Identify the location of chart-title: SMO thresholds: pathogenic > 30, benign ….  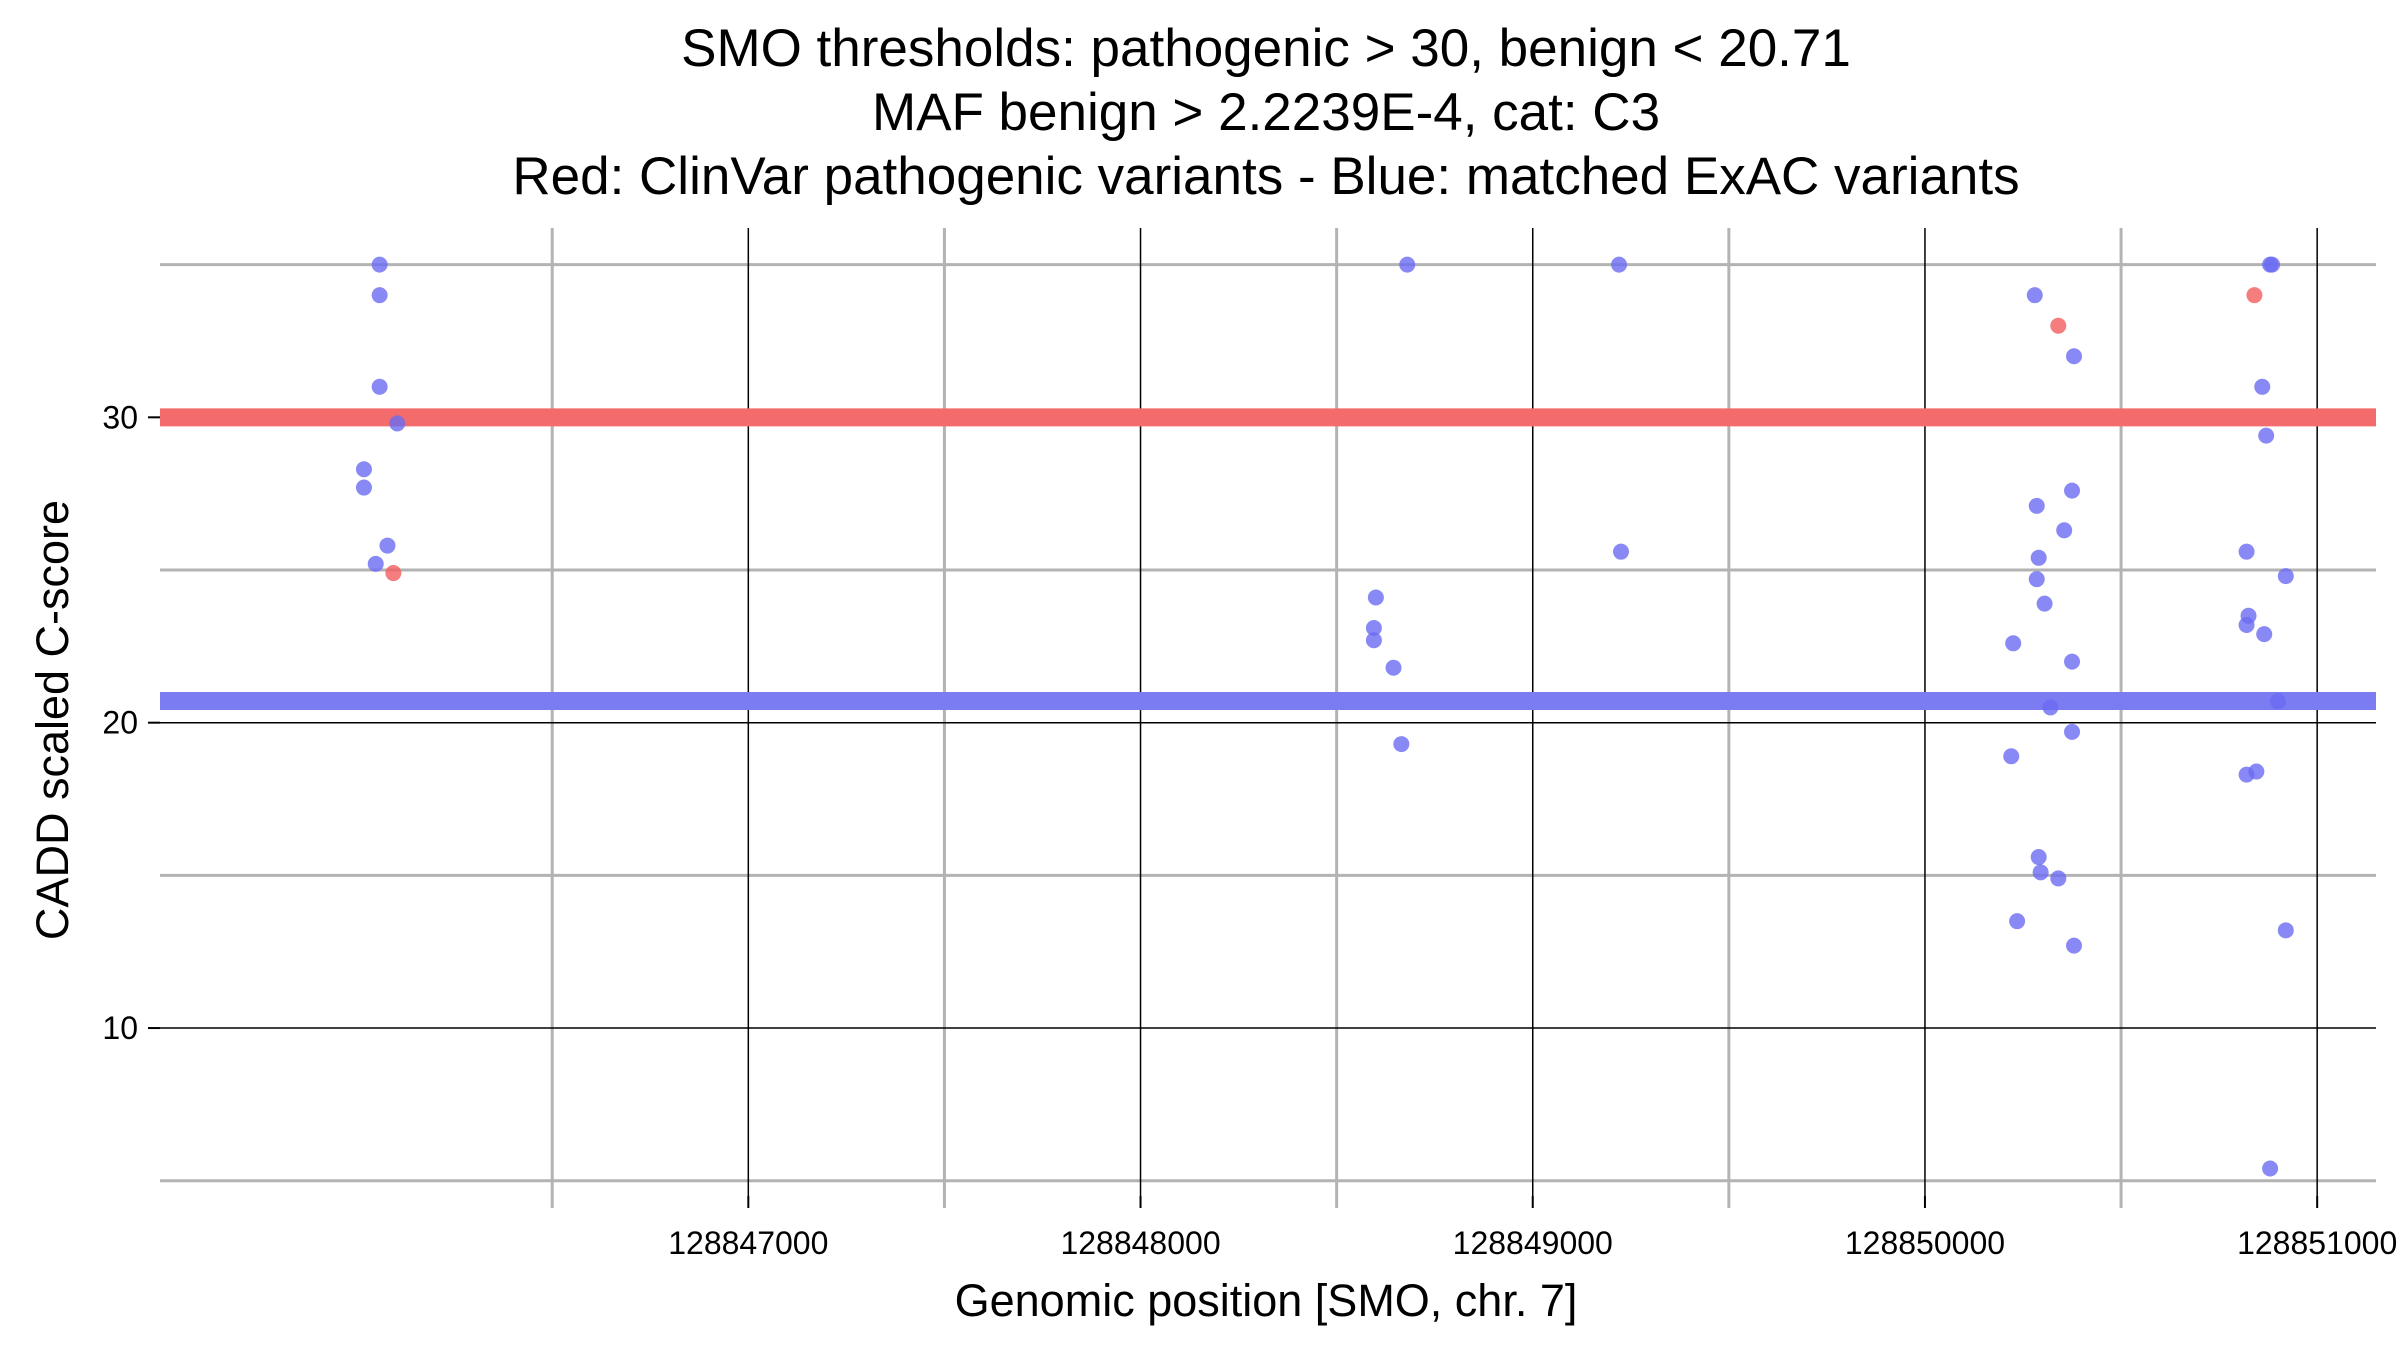
(1265, 112).